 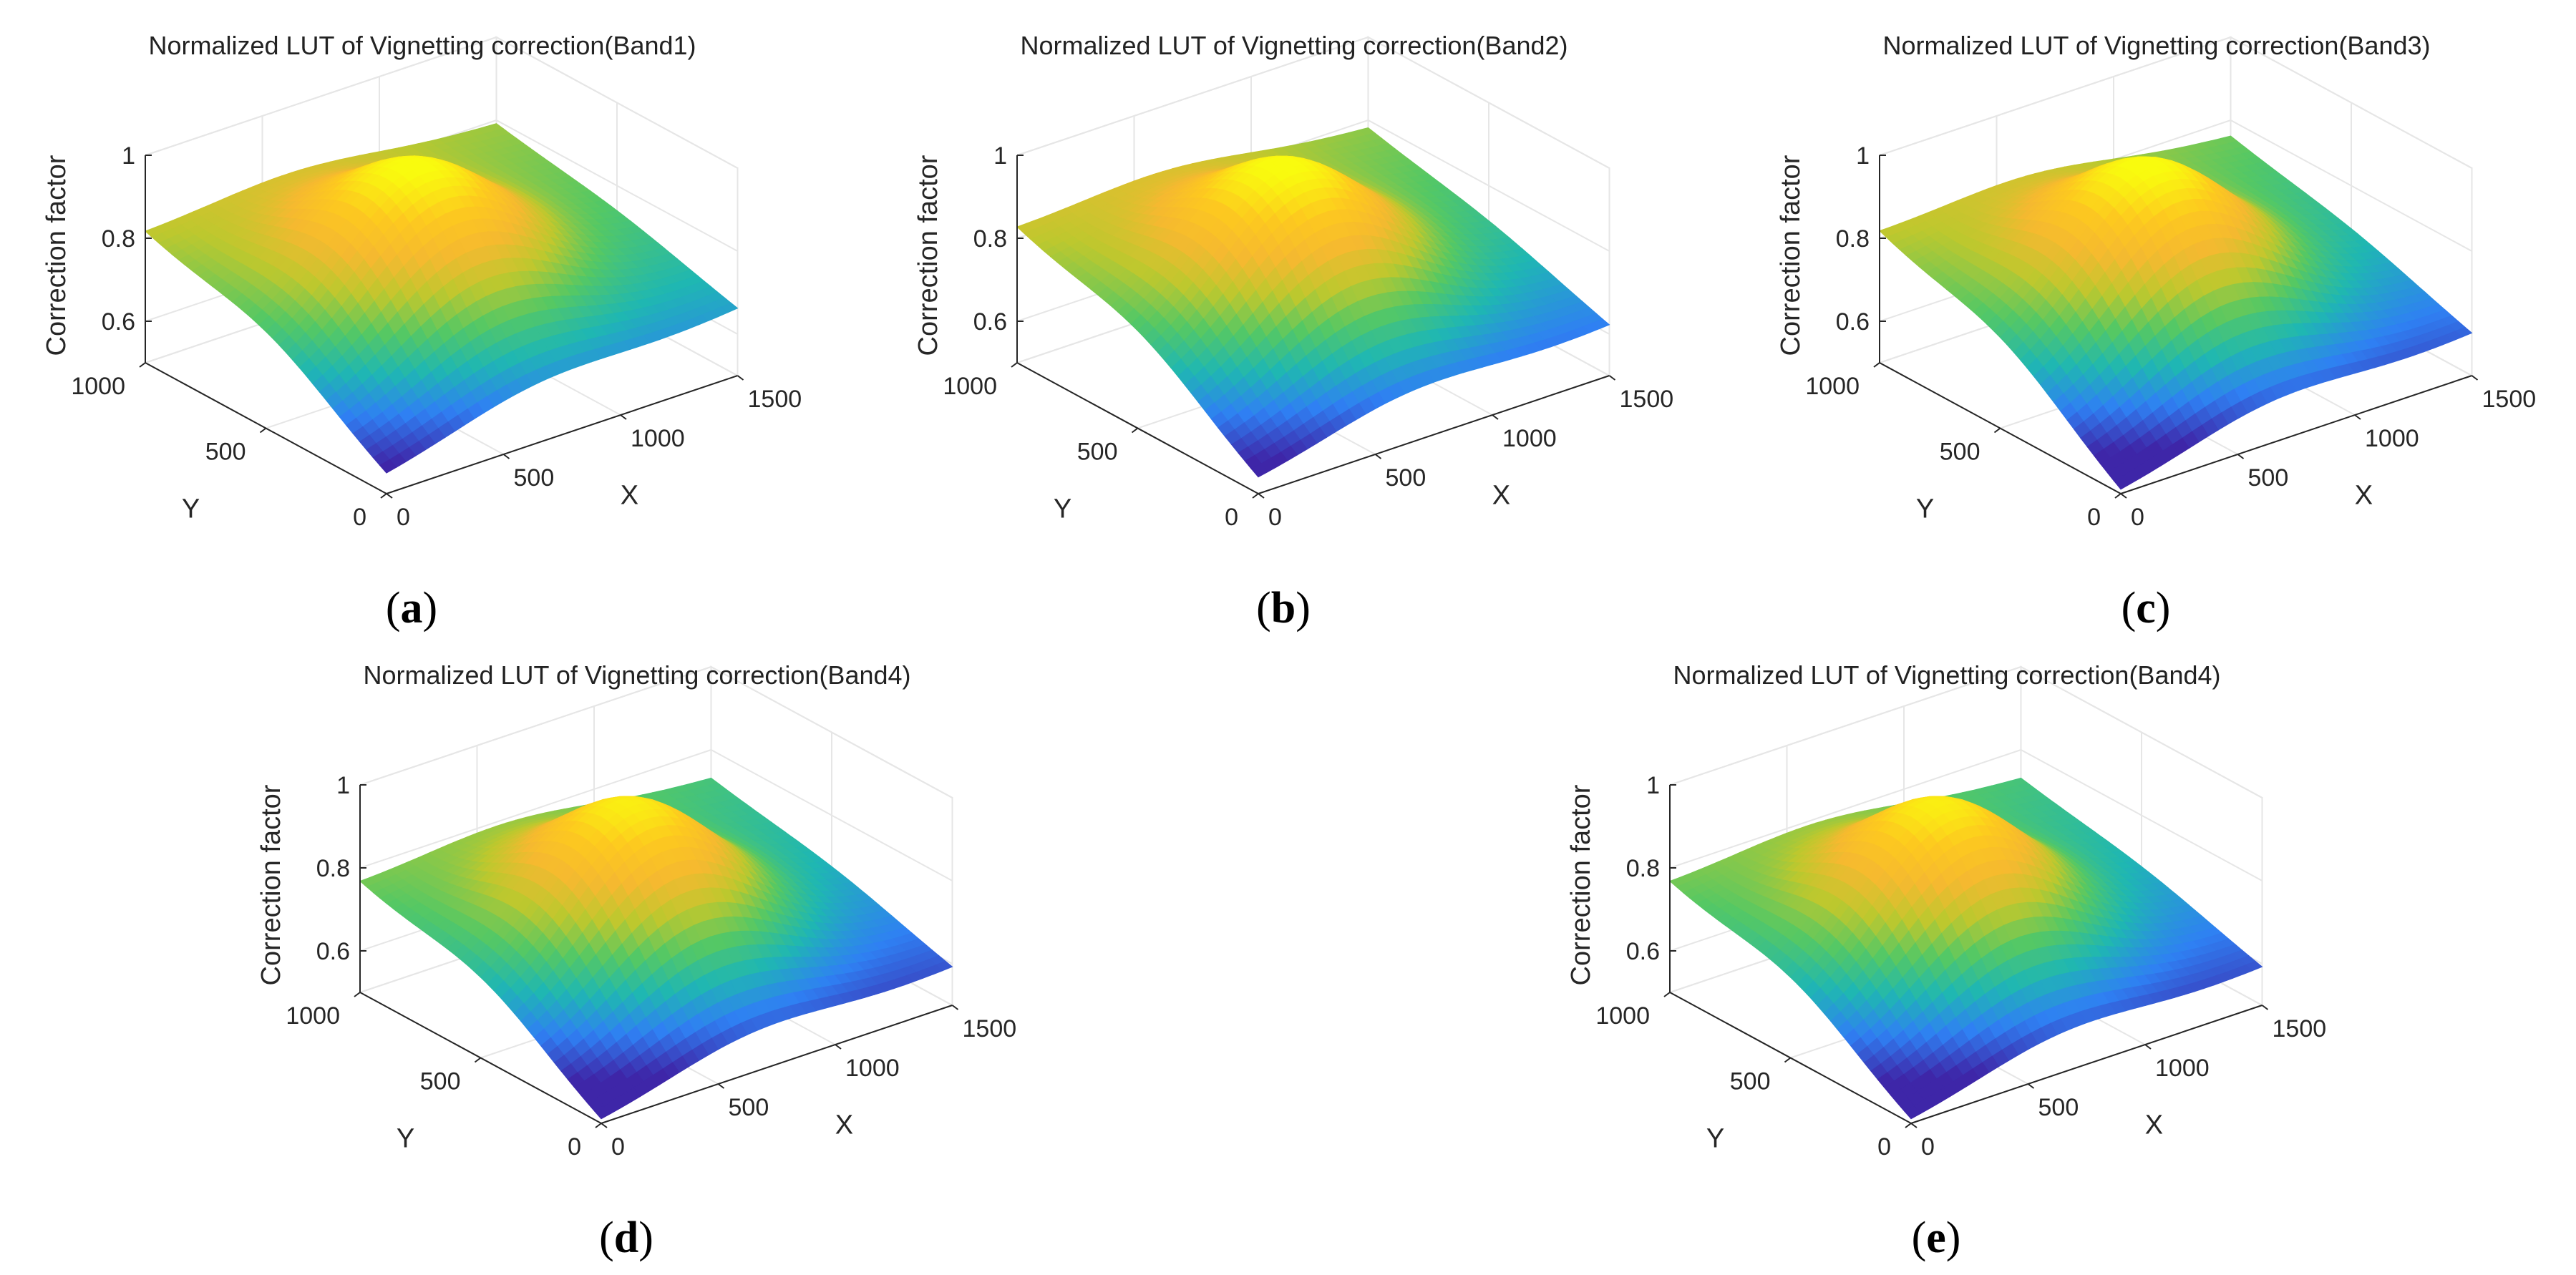 I want to click on panel-label: (a), so click(x=411, y=608).